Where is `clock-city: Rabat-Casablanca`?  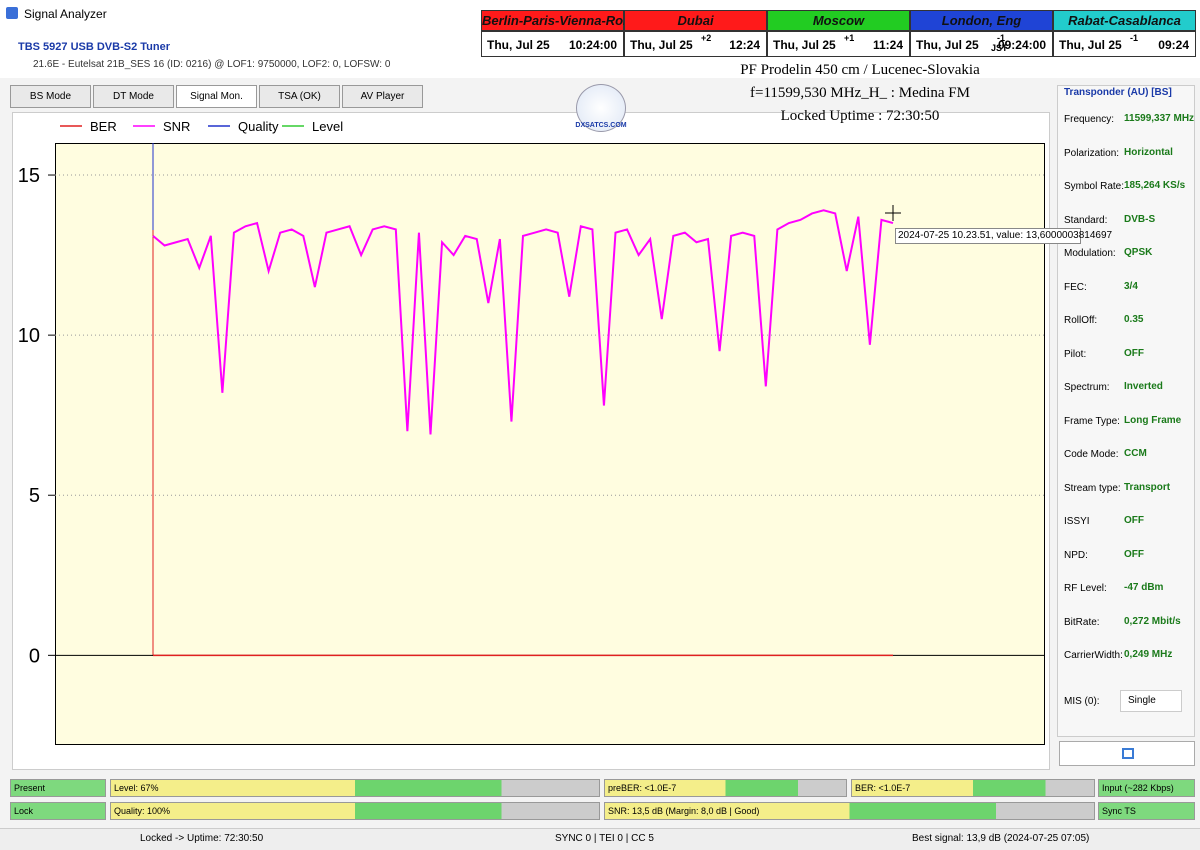
clock-city: Rabat-Casablanca is located at coordinates (1124, 20).